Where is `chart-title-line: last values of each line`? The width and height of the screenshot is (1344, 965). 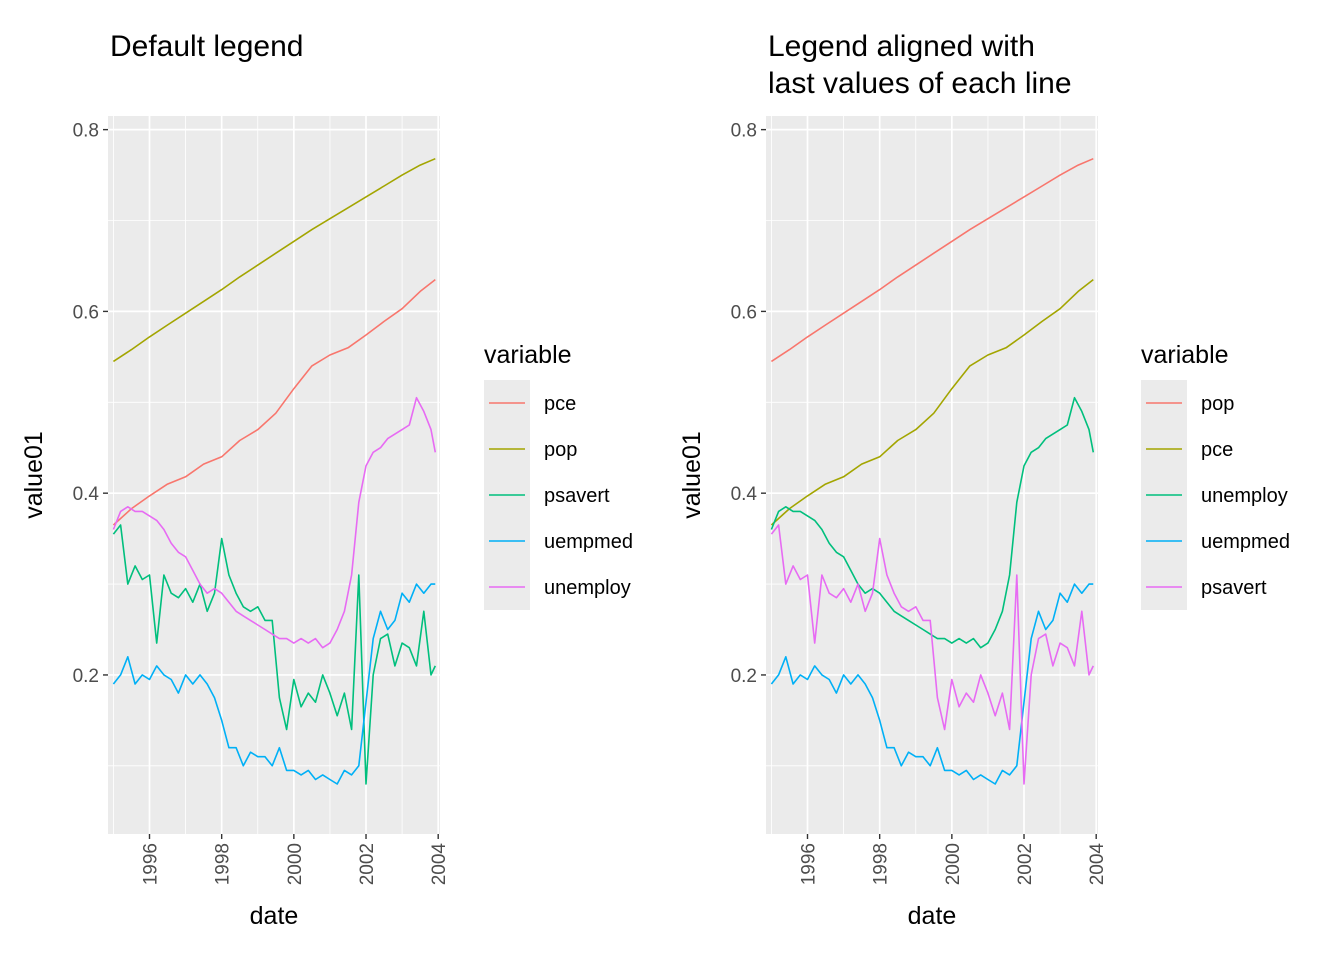 chart-title-line: last values of each line is located at coordinates (920, 83).